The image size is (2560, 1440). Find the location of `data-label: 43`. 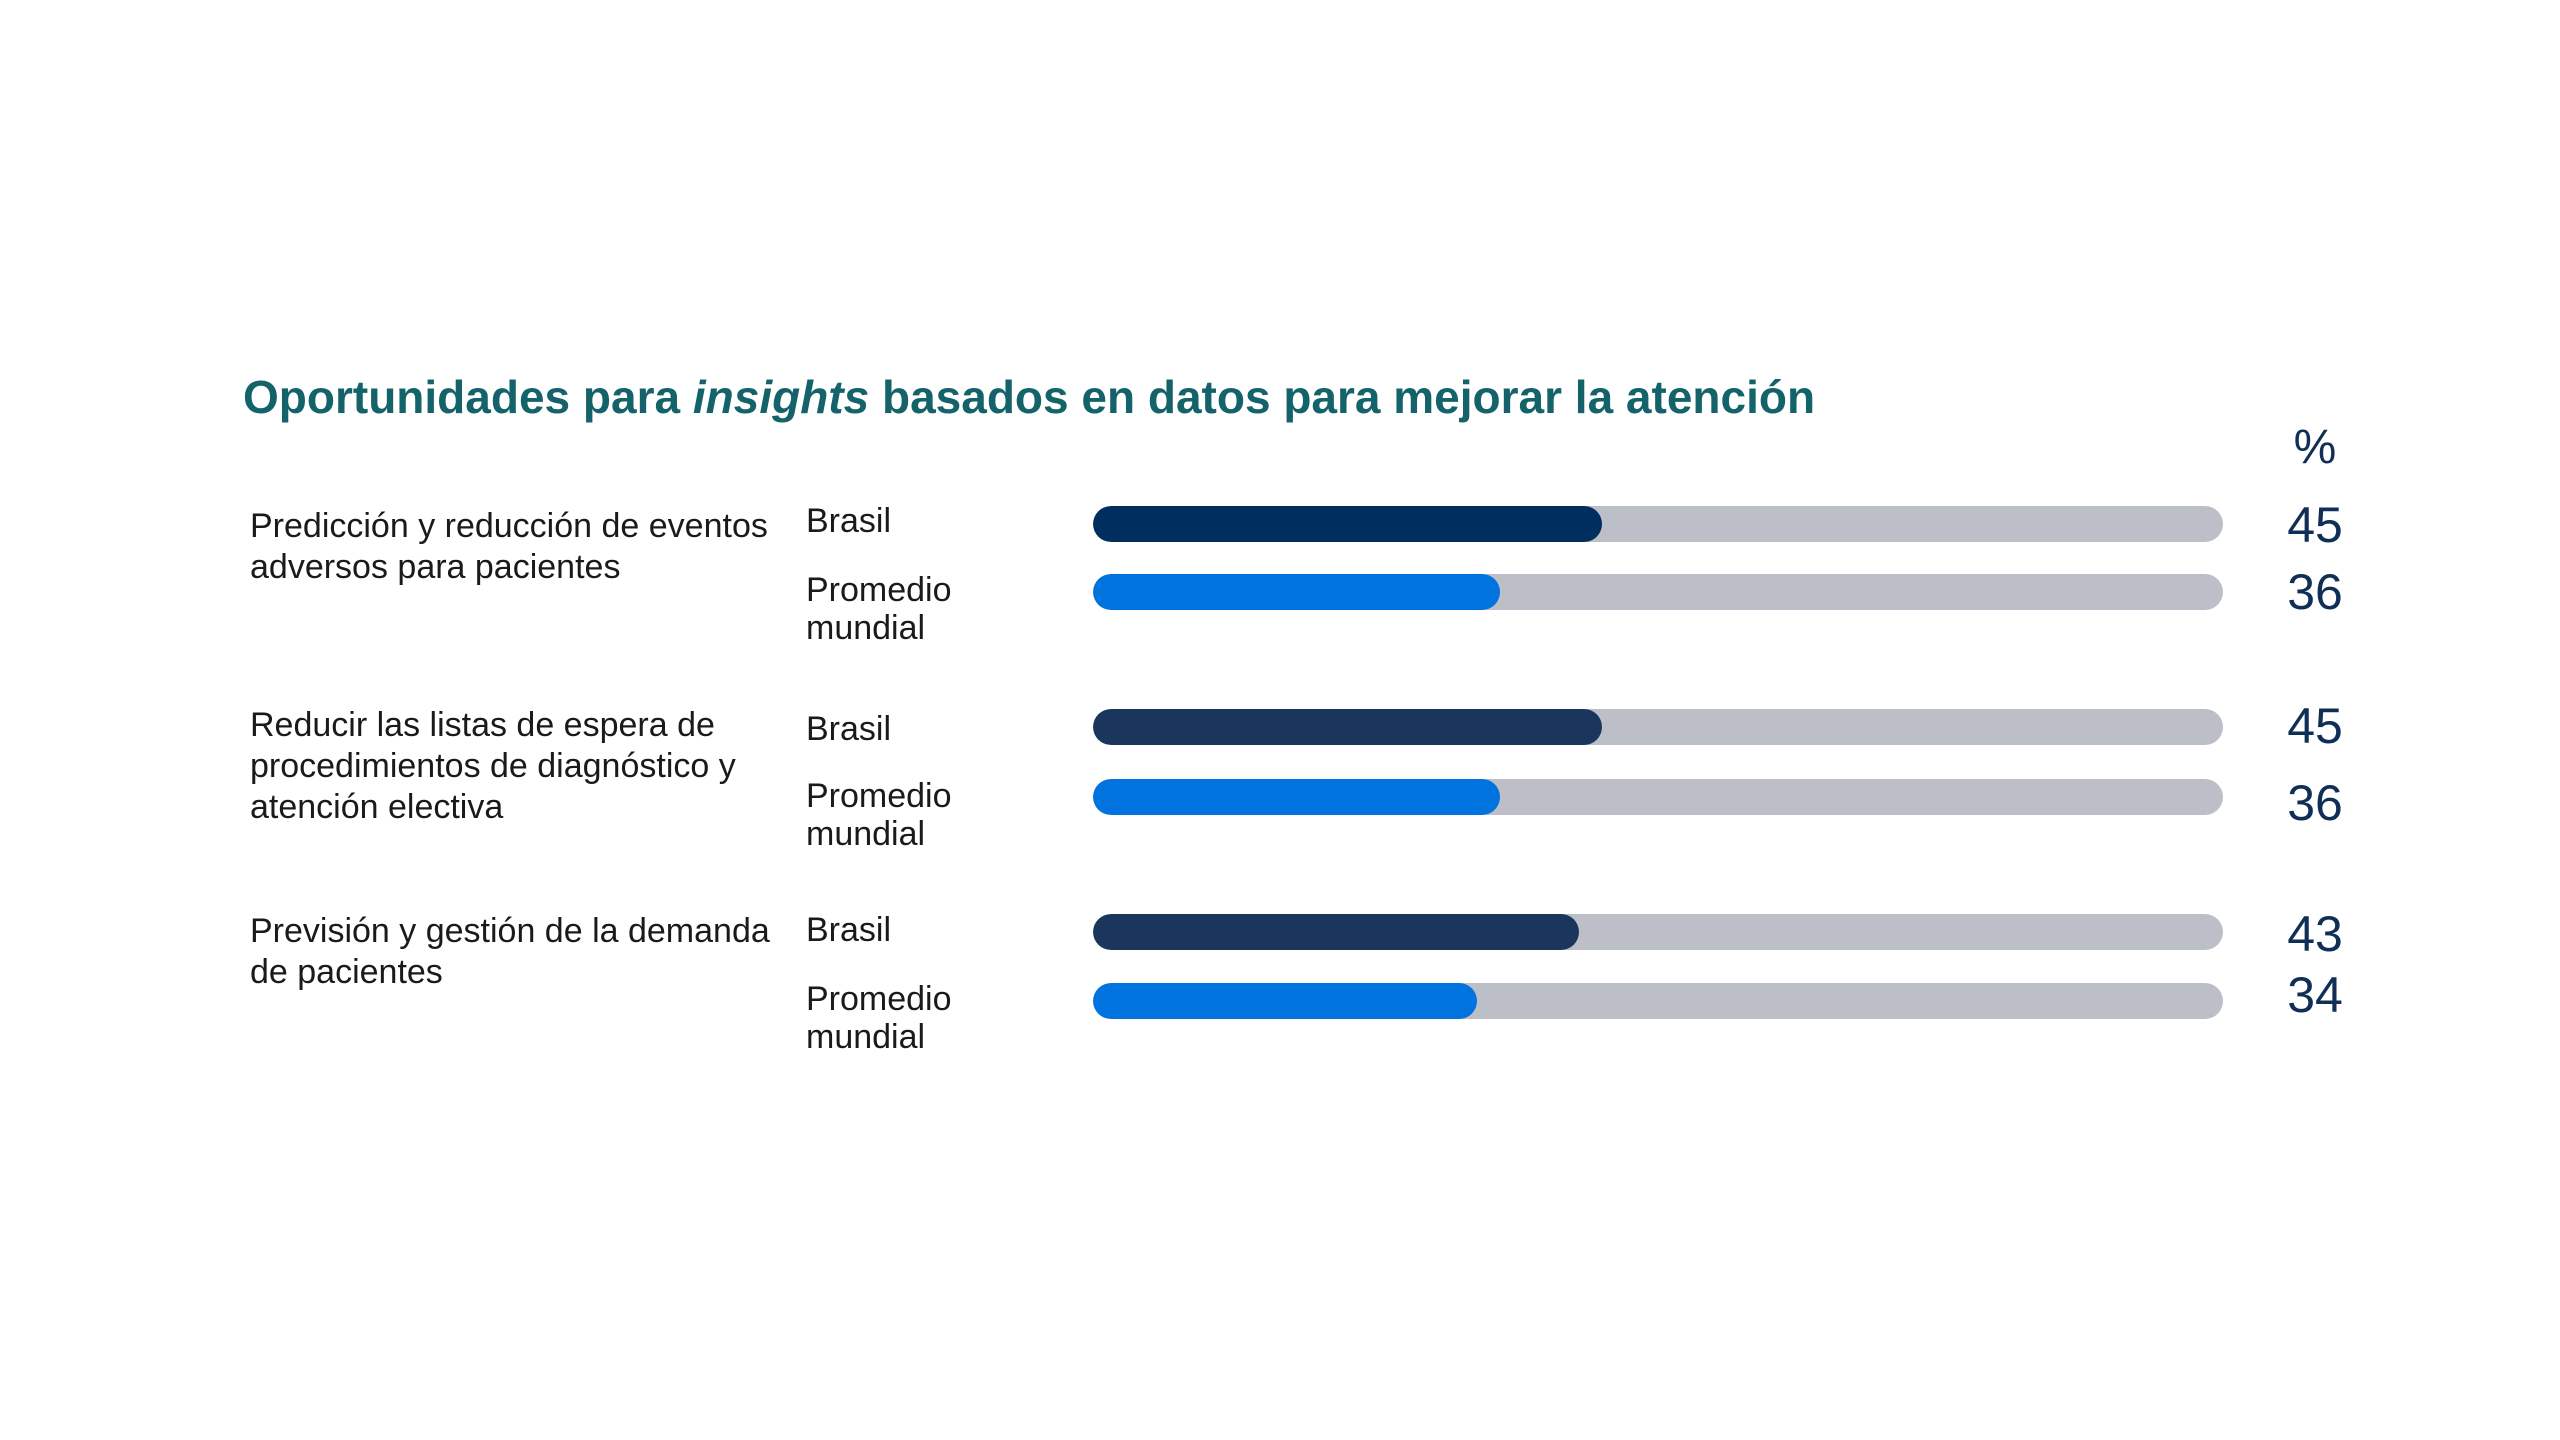

data-label: 43 is located at coordinates (2315, 934).